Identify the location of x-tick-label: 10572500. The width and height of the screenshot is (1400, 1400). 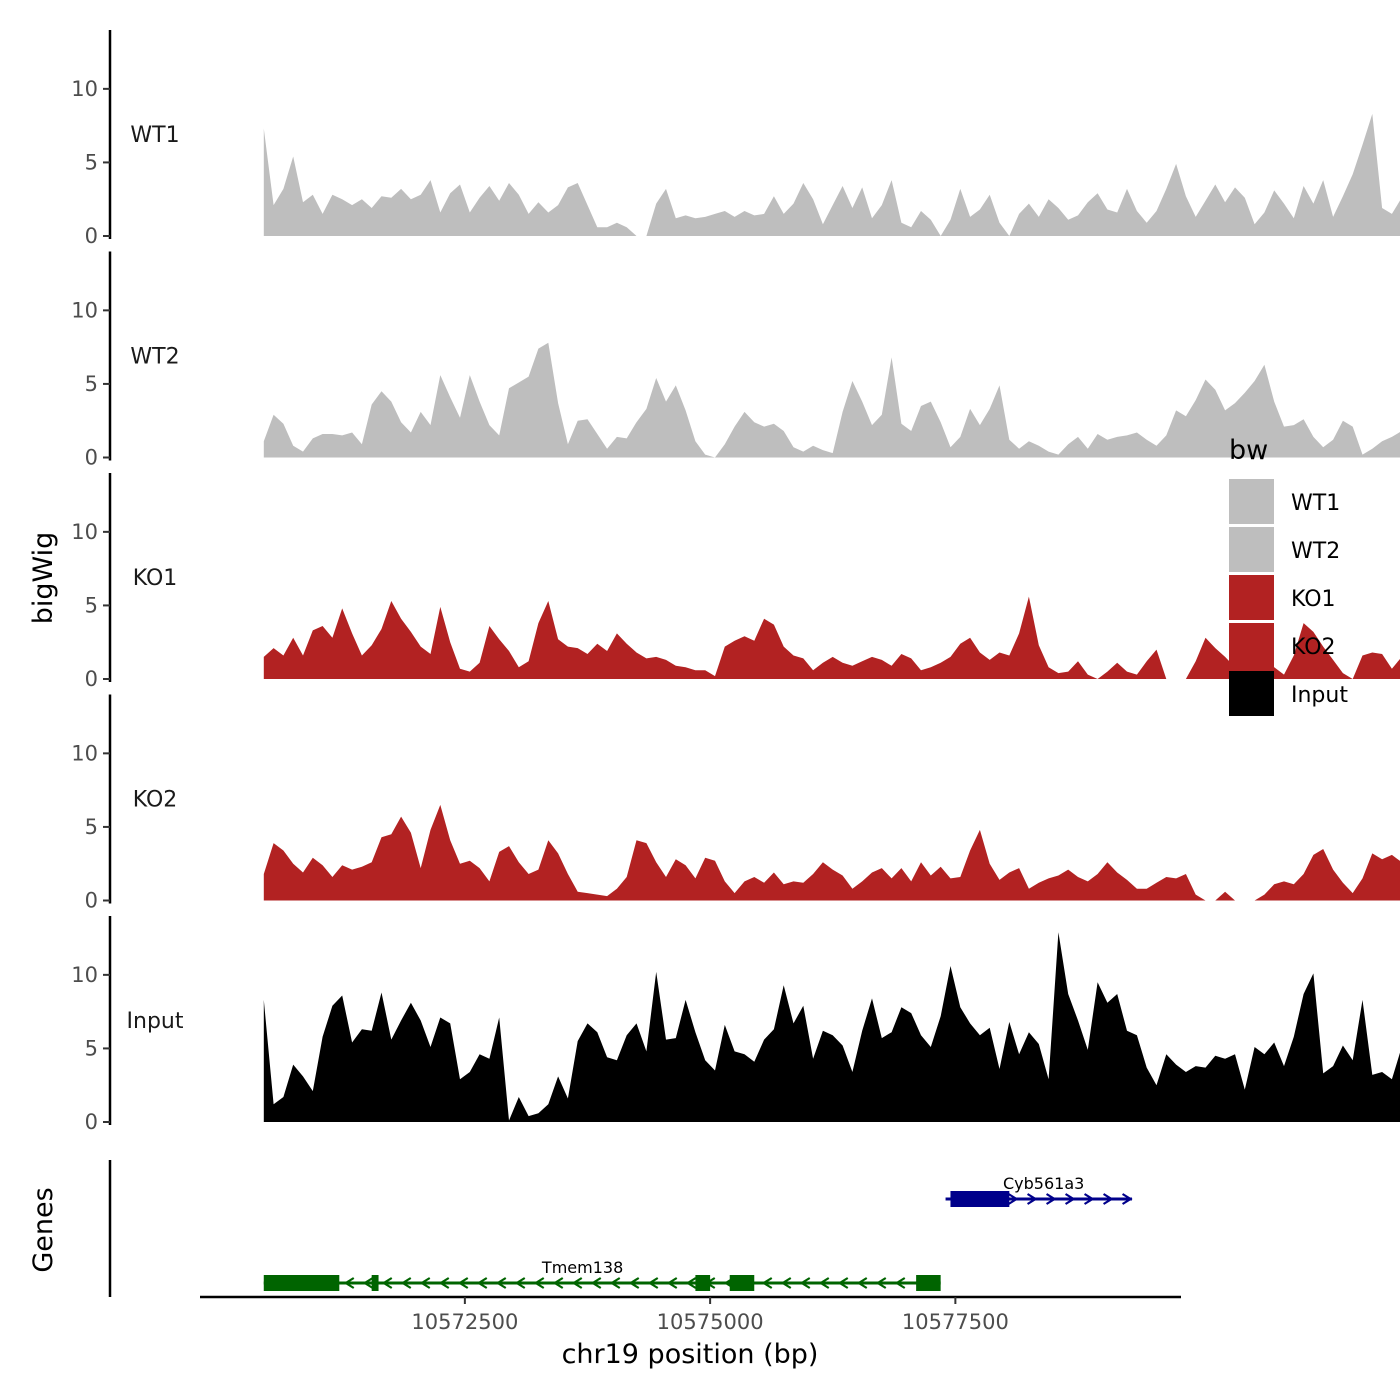
(464, 1322).